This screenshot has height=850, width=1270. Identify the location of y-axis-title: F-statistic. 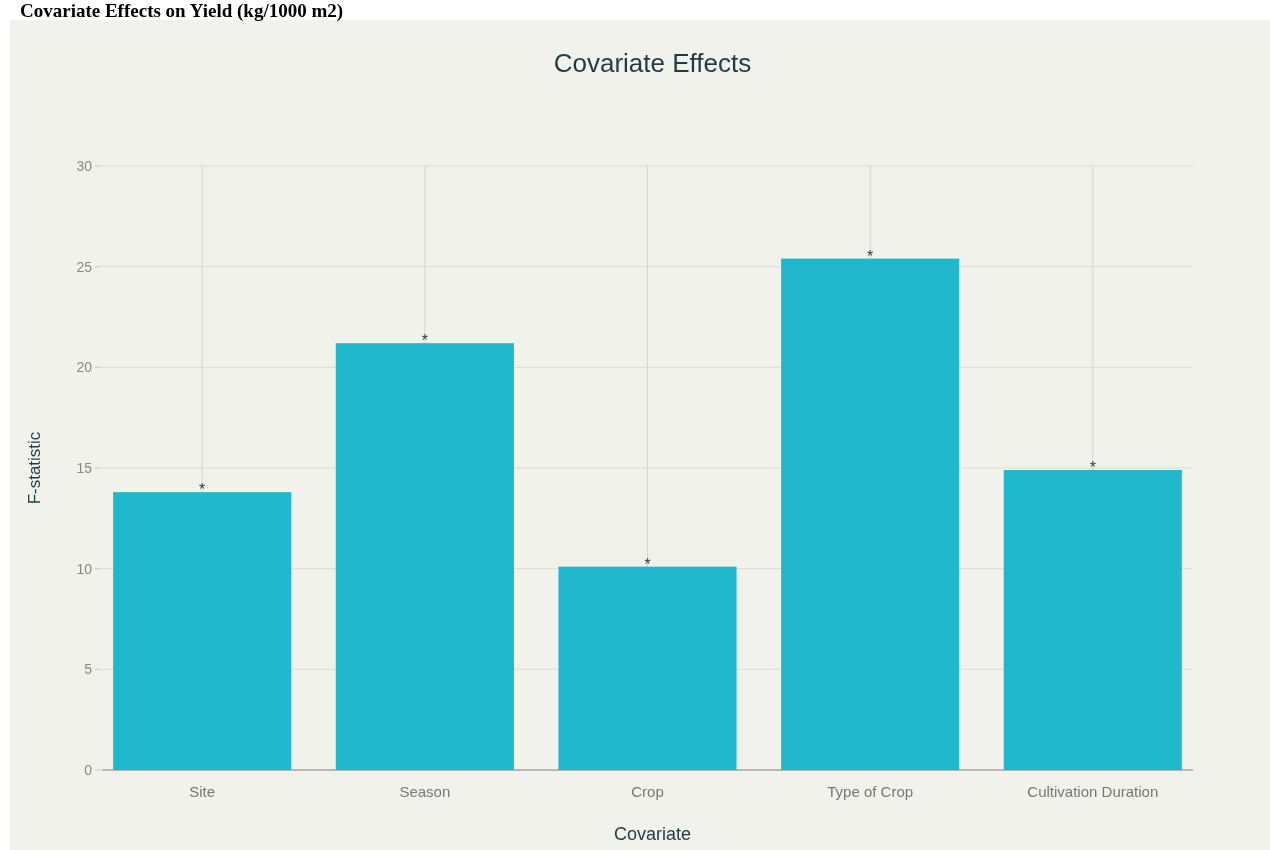
(34, 468).